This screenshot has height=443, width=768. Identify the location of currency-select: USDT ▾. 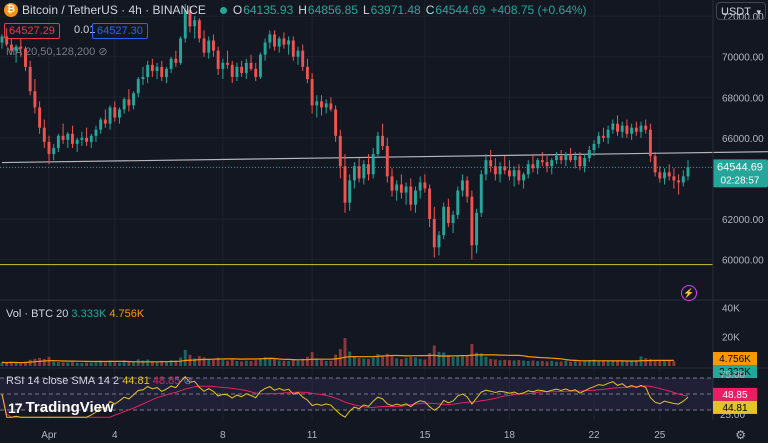
(741, 11).